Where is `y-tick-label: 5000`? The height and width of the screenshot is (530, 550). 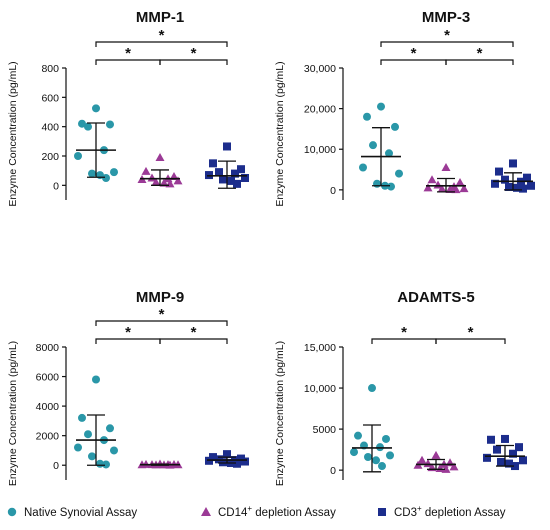
y-tick-label: 5000 is located at coordinates (325, 430).